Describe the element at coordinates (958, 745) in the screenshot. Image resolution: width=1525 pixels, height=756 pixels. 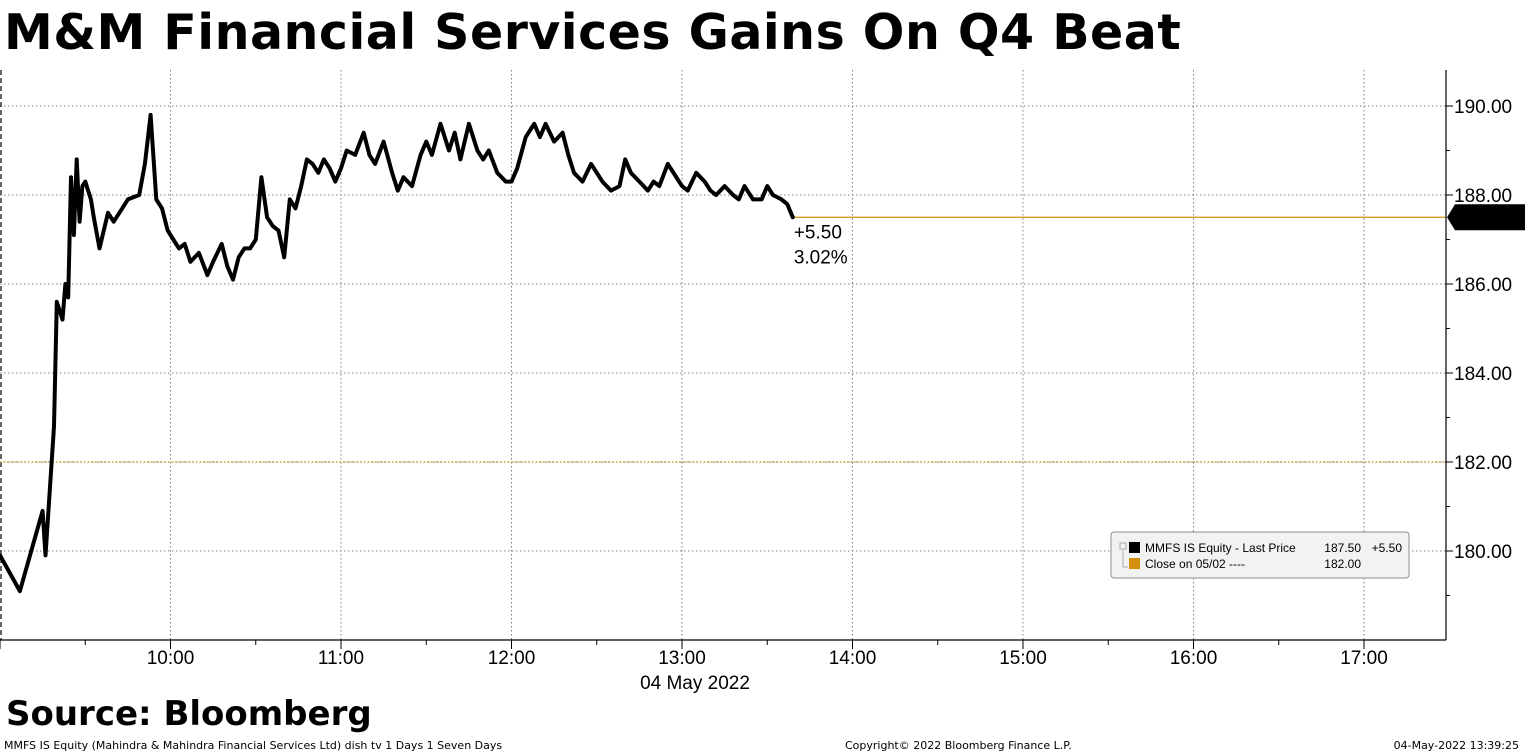
I see `footer-copyright: Copyright© 2022 Bloomberg Finance L.P.` at that location.